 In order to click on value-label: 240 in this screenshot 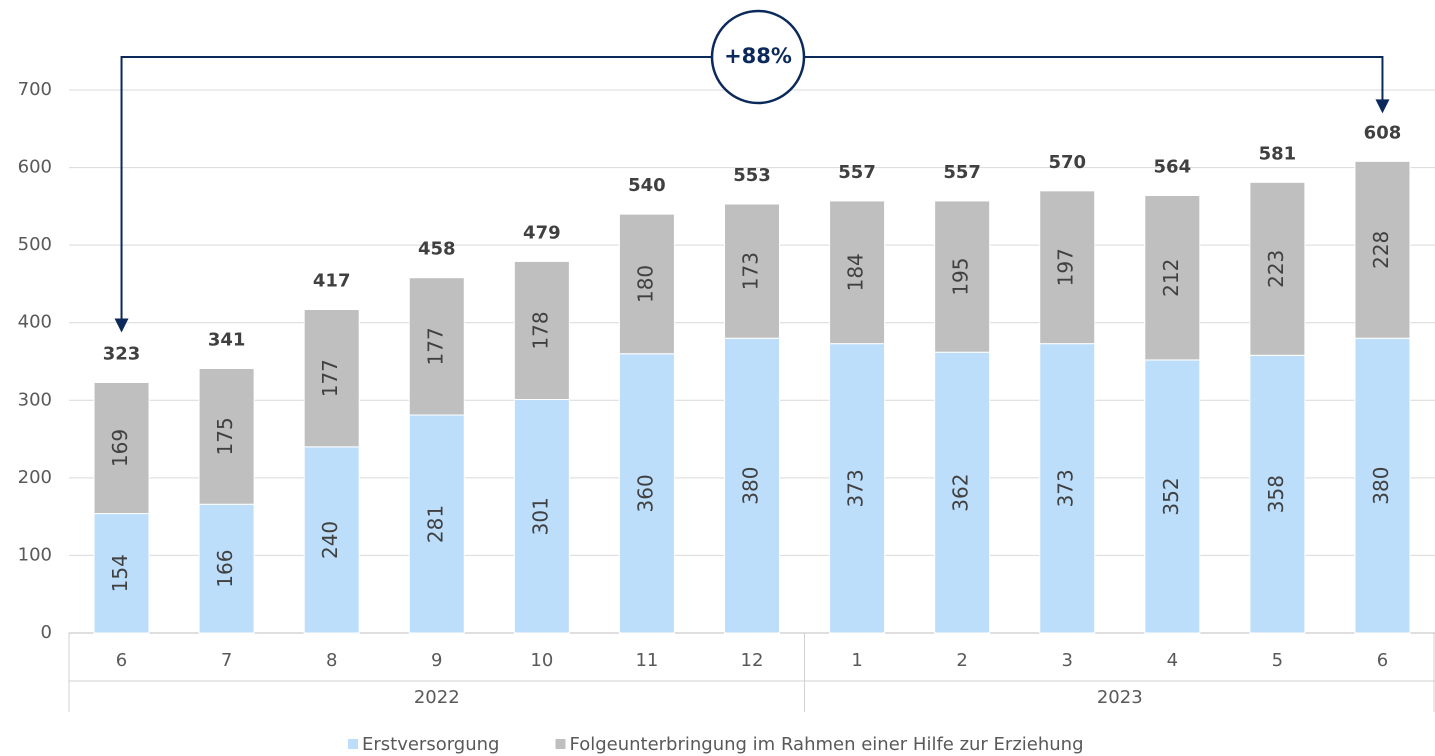, I will do `click(330, 540)`.